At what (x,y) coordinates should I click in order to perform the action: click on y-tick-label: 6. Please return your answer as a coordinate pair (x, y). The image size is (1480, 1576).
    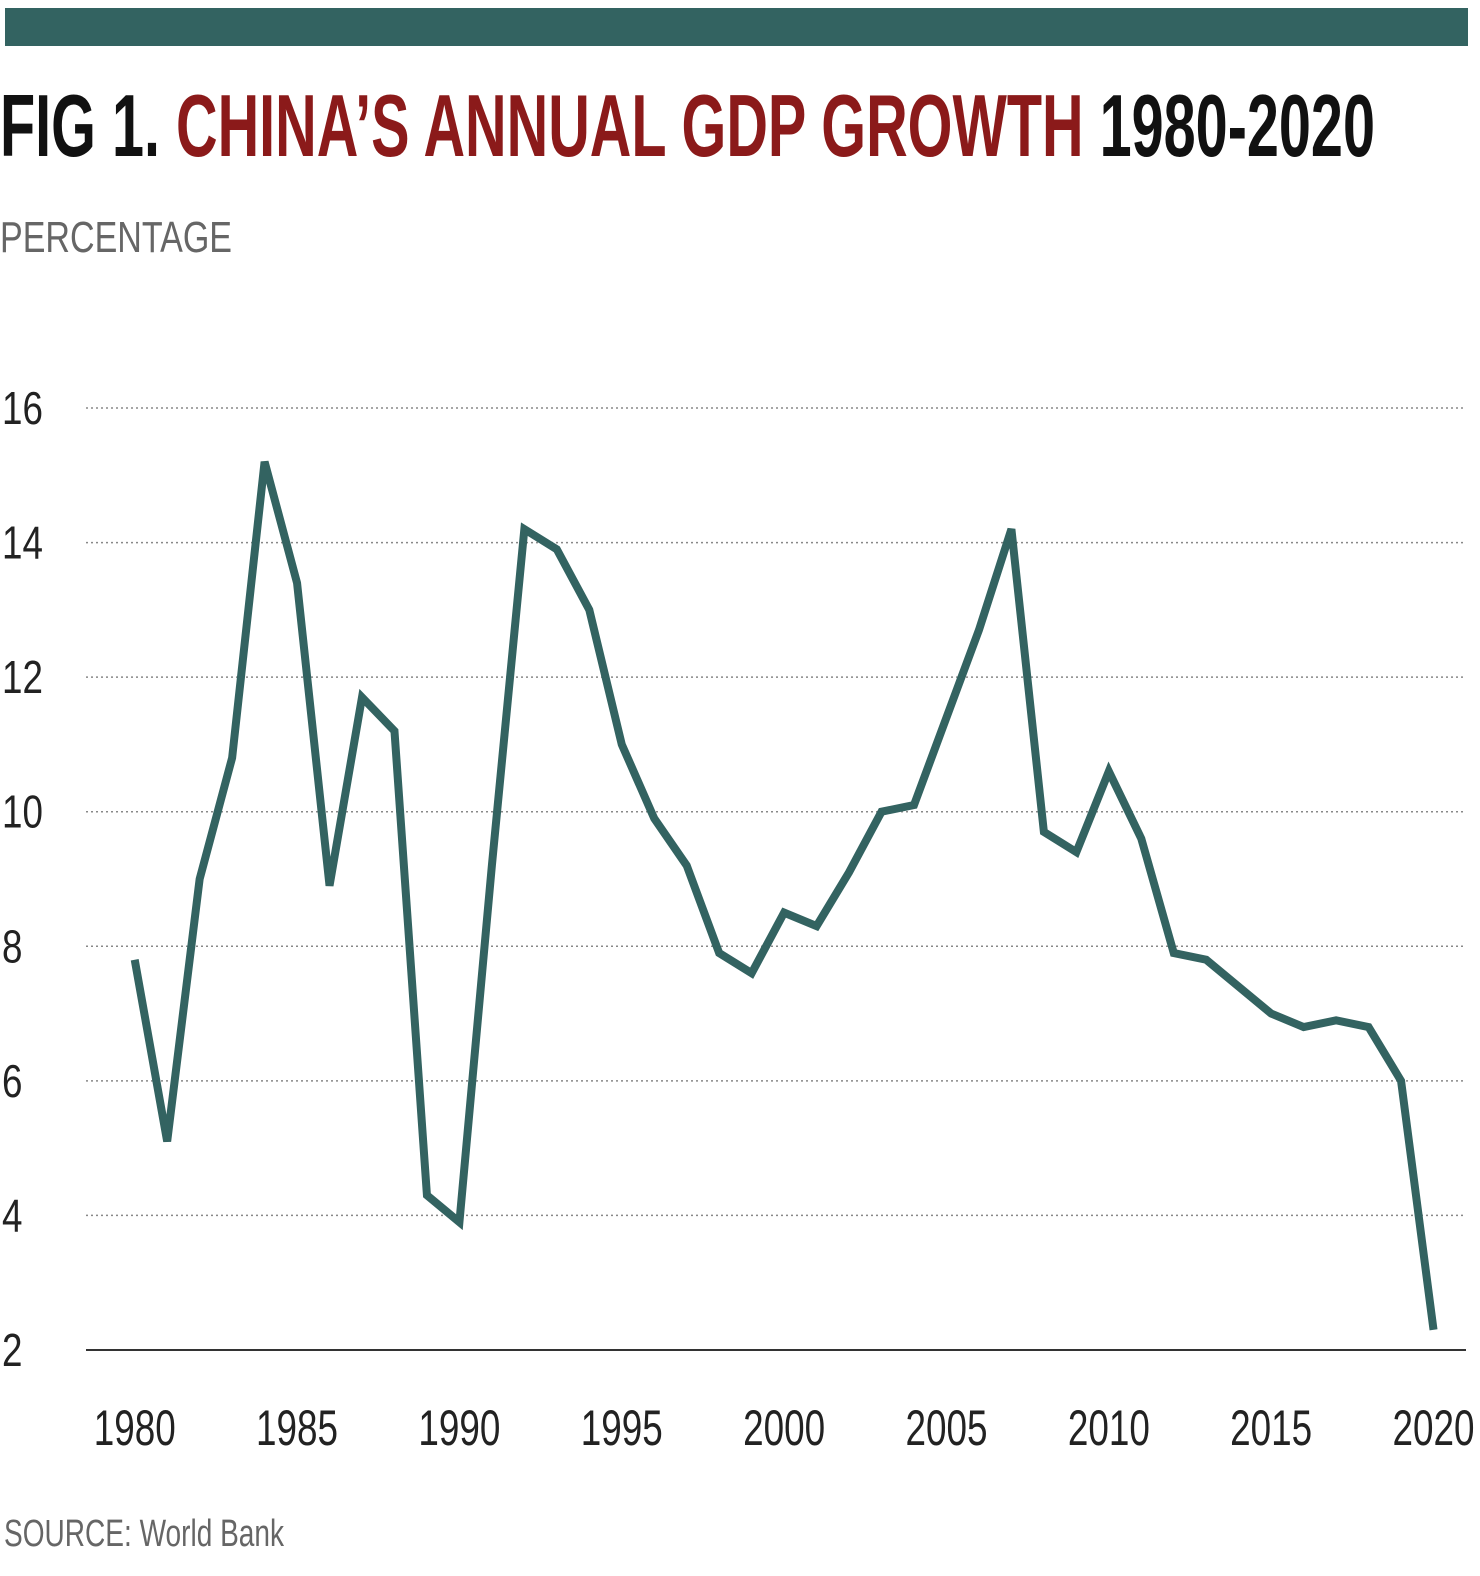
    Looking at the image, I should click on (12, 1081).